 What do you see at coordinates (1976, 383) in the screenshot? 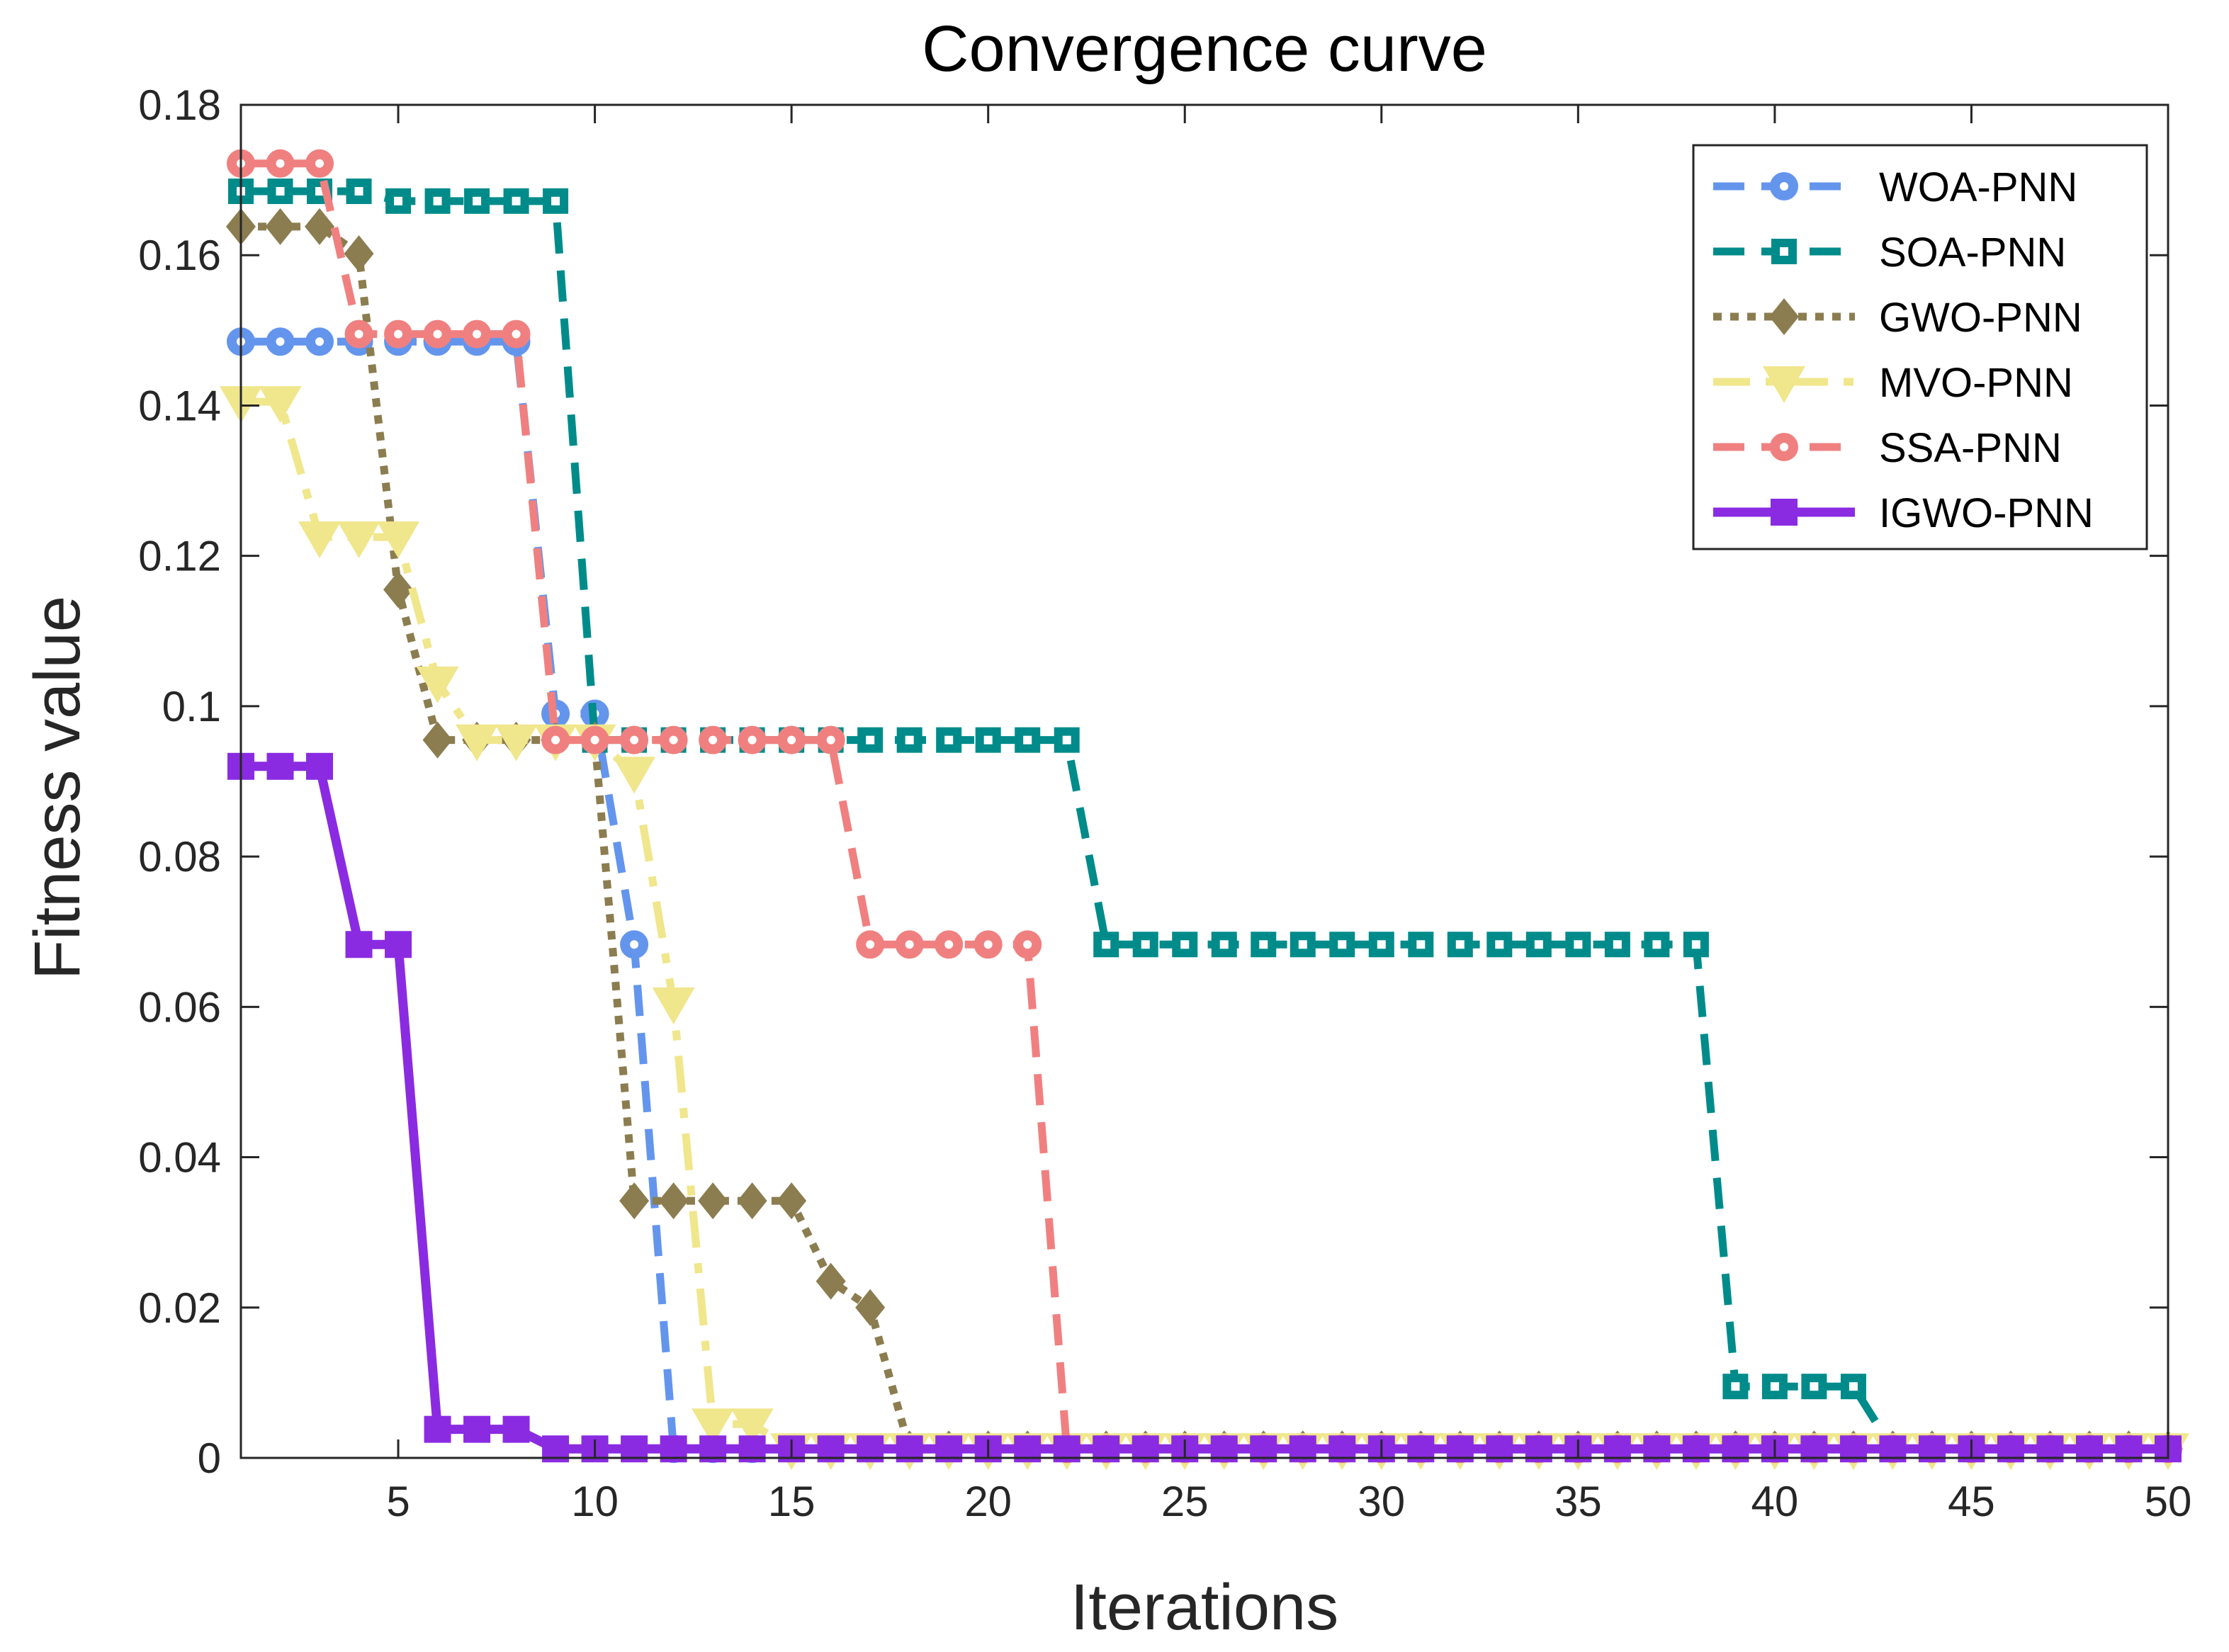
I see `legend-label-mvo-pnn: MVO-PNN` at bounding box center [1976, 383].